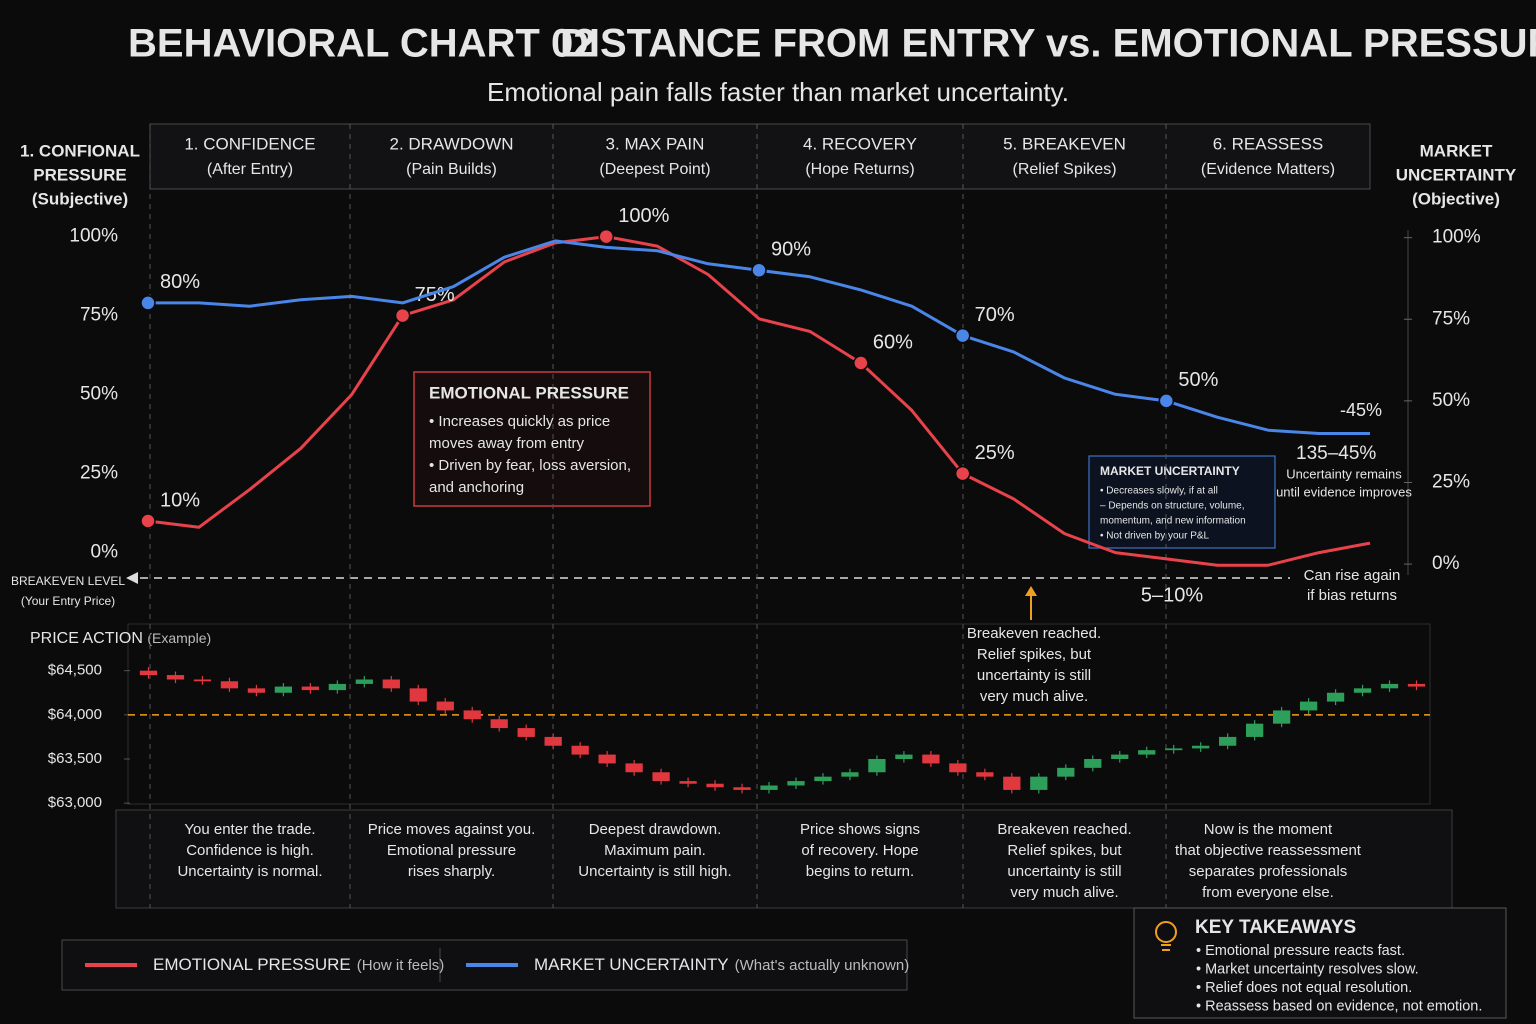 Image resolution: width=1536 pixels, height=1024 pixels. What do you see at coordinates (1344, 491) in the screenshot?
I see `annotation: until evidence improves` at bounding box center [1344, 491].